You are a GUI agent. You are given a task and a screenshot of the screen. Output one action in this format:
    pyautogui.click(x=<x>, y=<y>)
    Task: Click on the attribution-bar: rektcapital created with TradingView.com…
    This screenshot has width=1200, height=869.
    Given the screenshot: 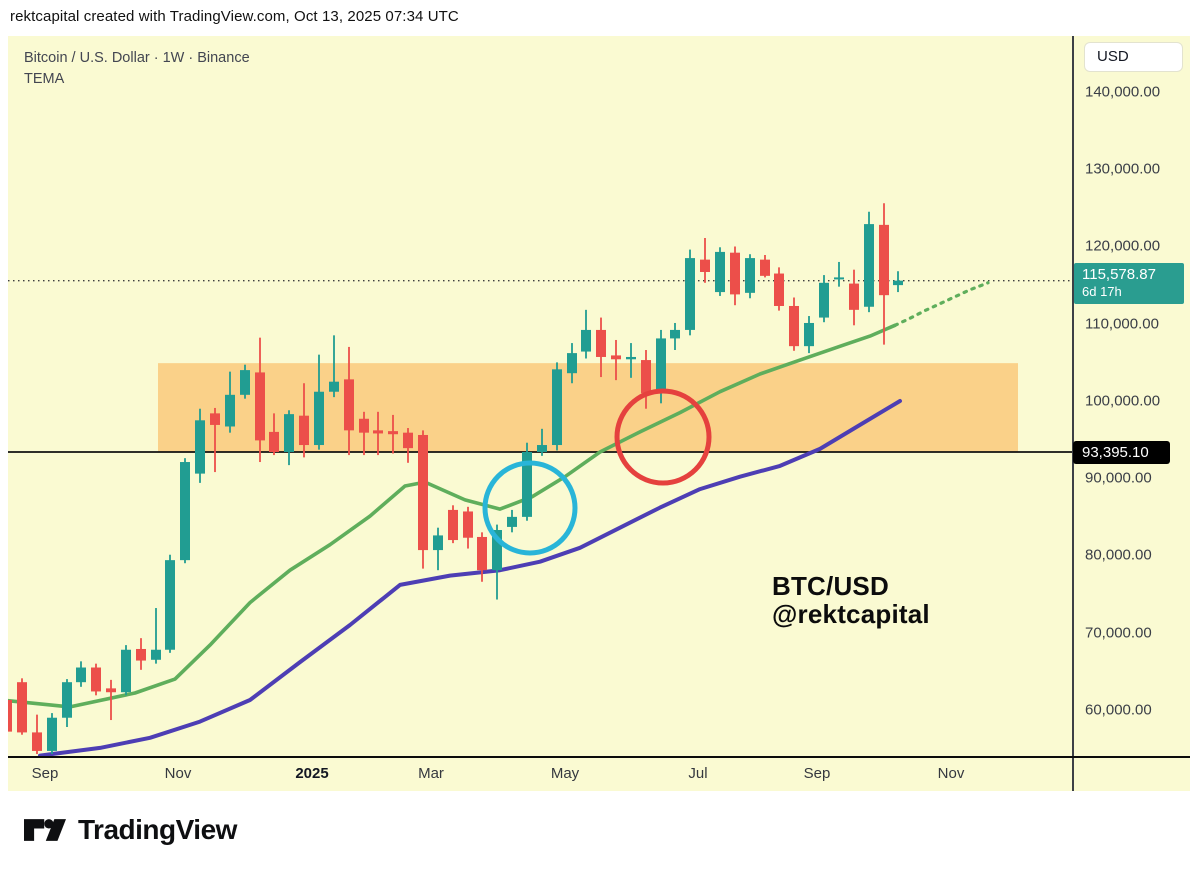 What is the action you would take?
    pyautogui.click(x=600, y=18)
    